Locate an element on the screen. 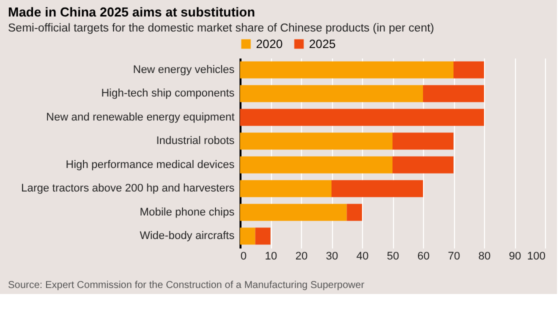  y-tick-label: New energy vehicles is located at coordinates (184, 70).